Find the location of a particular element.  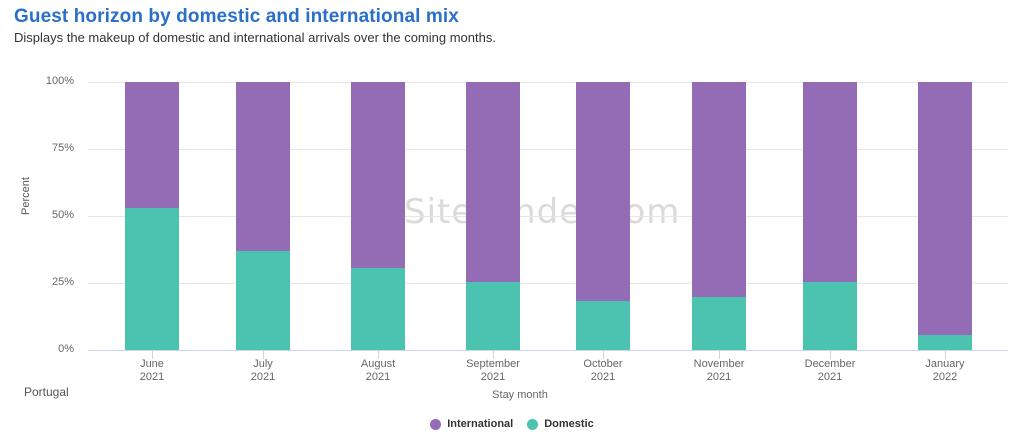

bar-december-2021 is located at coordinates (830, 216).